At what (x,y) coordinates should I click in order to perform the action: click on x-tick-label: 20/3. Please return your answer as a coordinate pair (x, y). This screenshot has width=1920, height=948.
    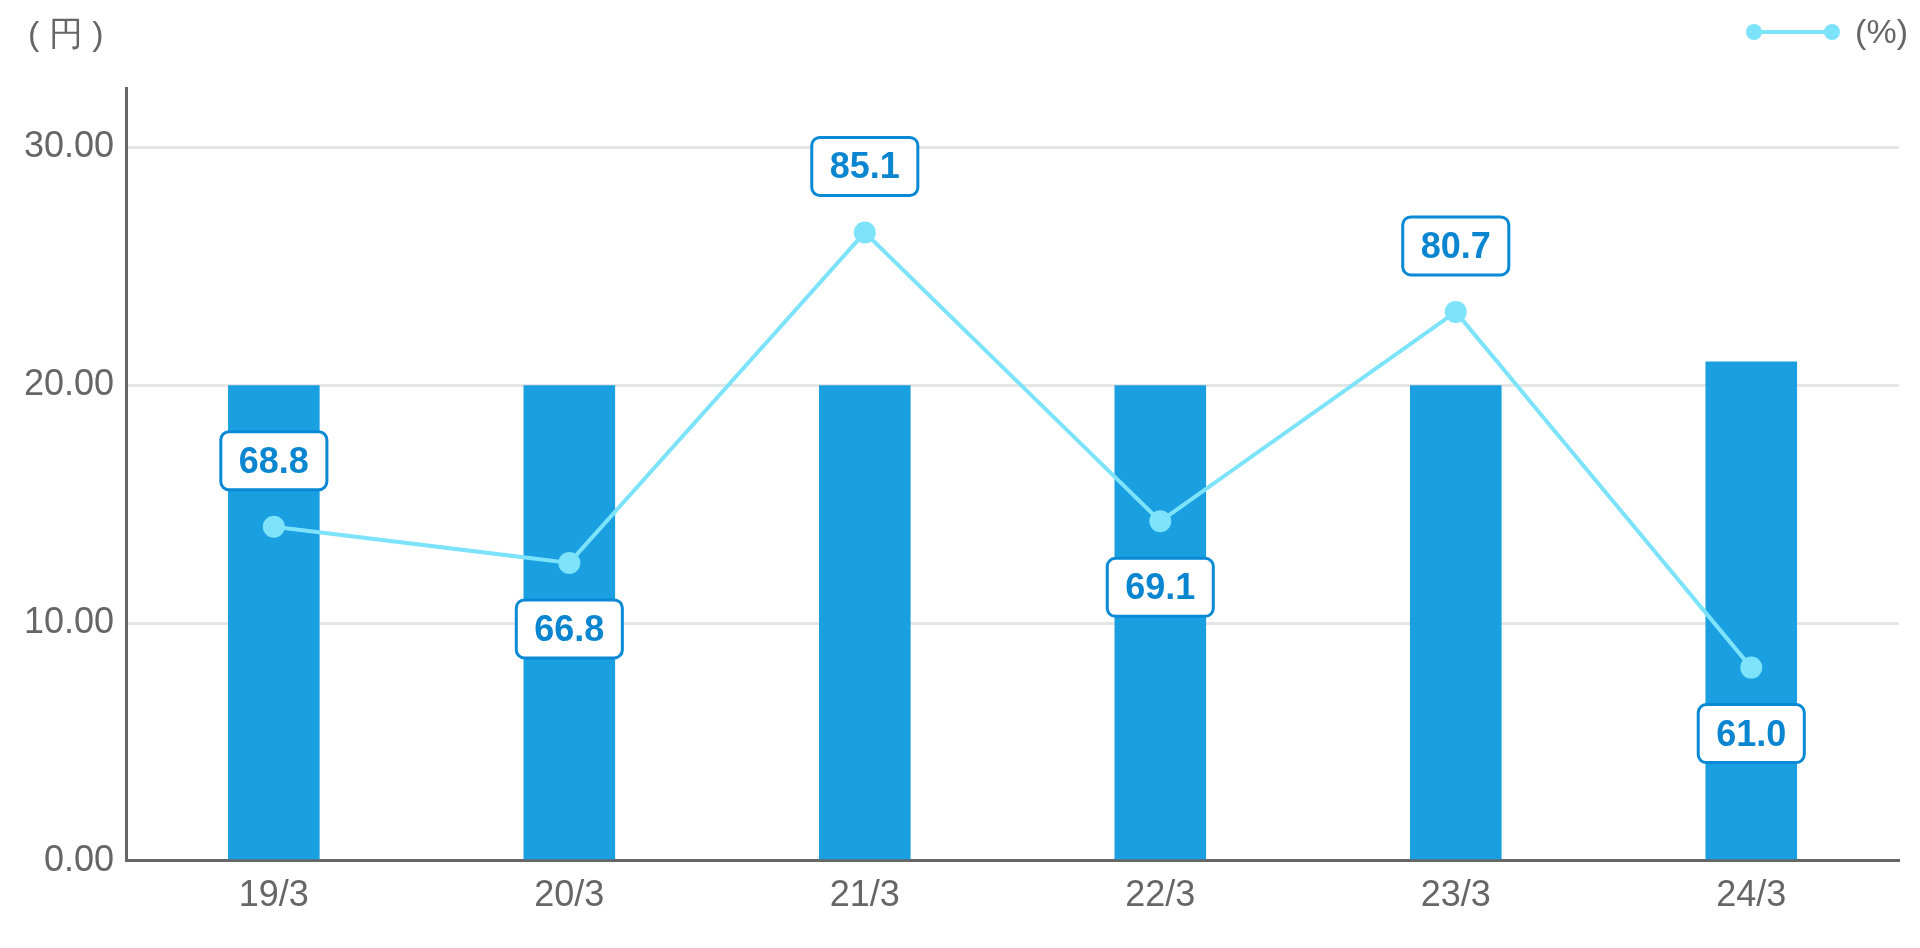
    Looking at the image, I should click on (569, 894).